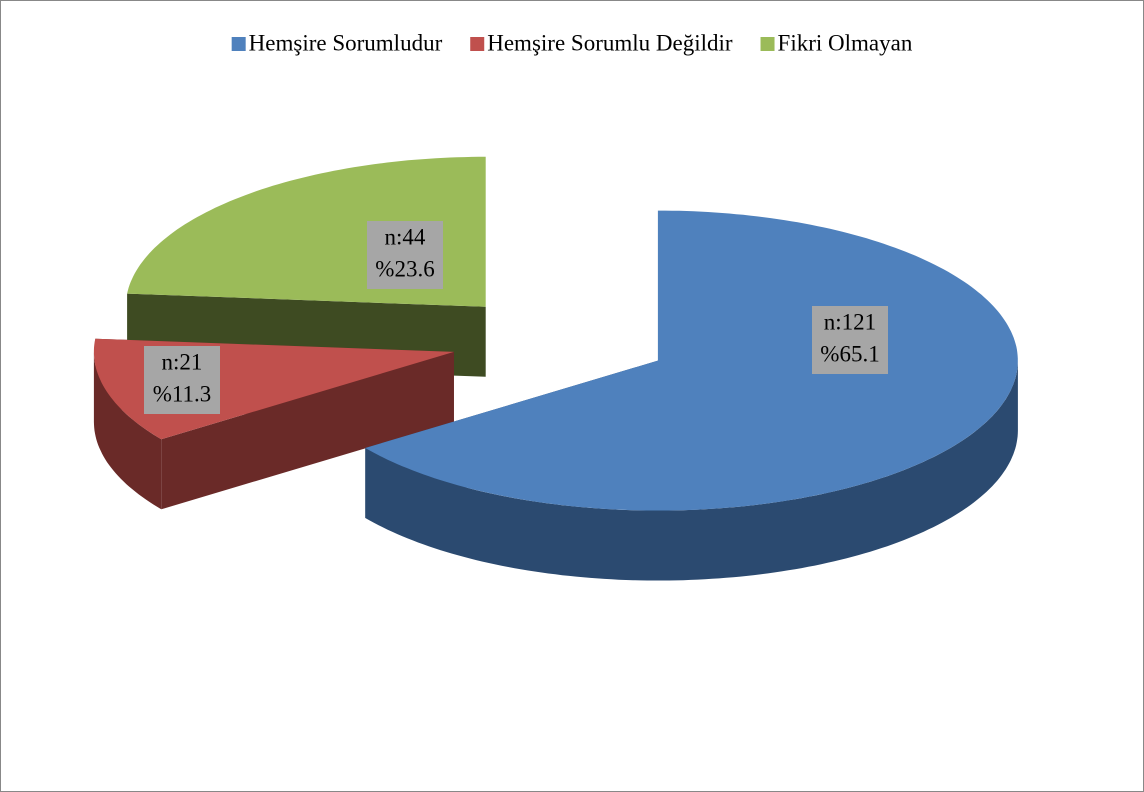  I want to click on data-label-percent: %65.1, so click(849, 353).